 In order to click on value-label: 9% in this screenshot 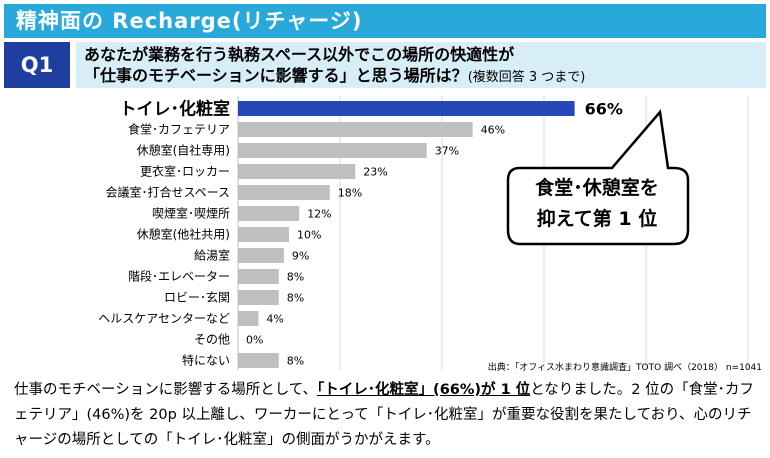, I will do `click(300, 256)`.